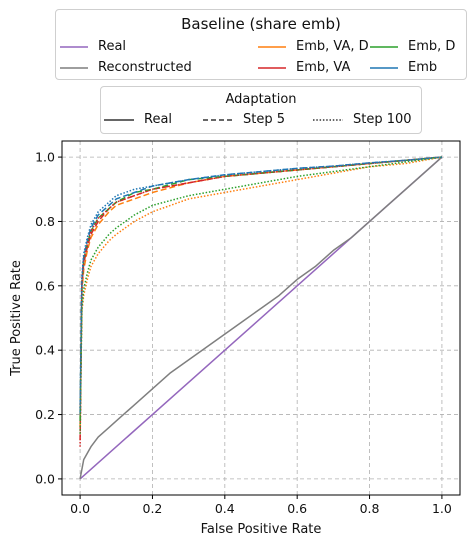  Describe the element at coordinates (153, 508) in the screenshot. I see `x-tick-label: 0.2` at that location.